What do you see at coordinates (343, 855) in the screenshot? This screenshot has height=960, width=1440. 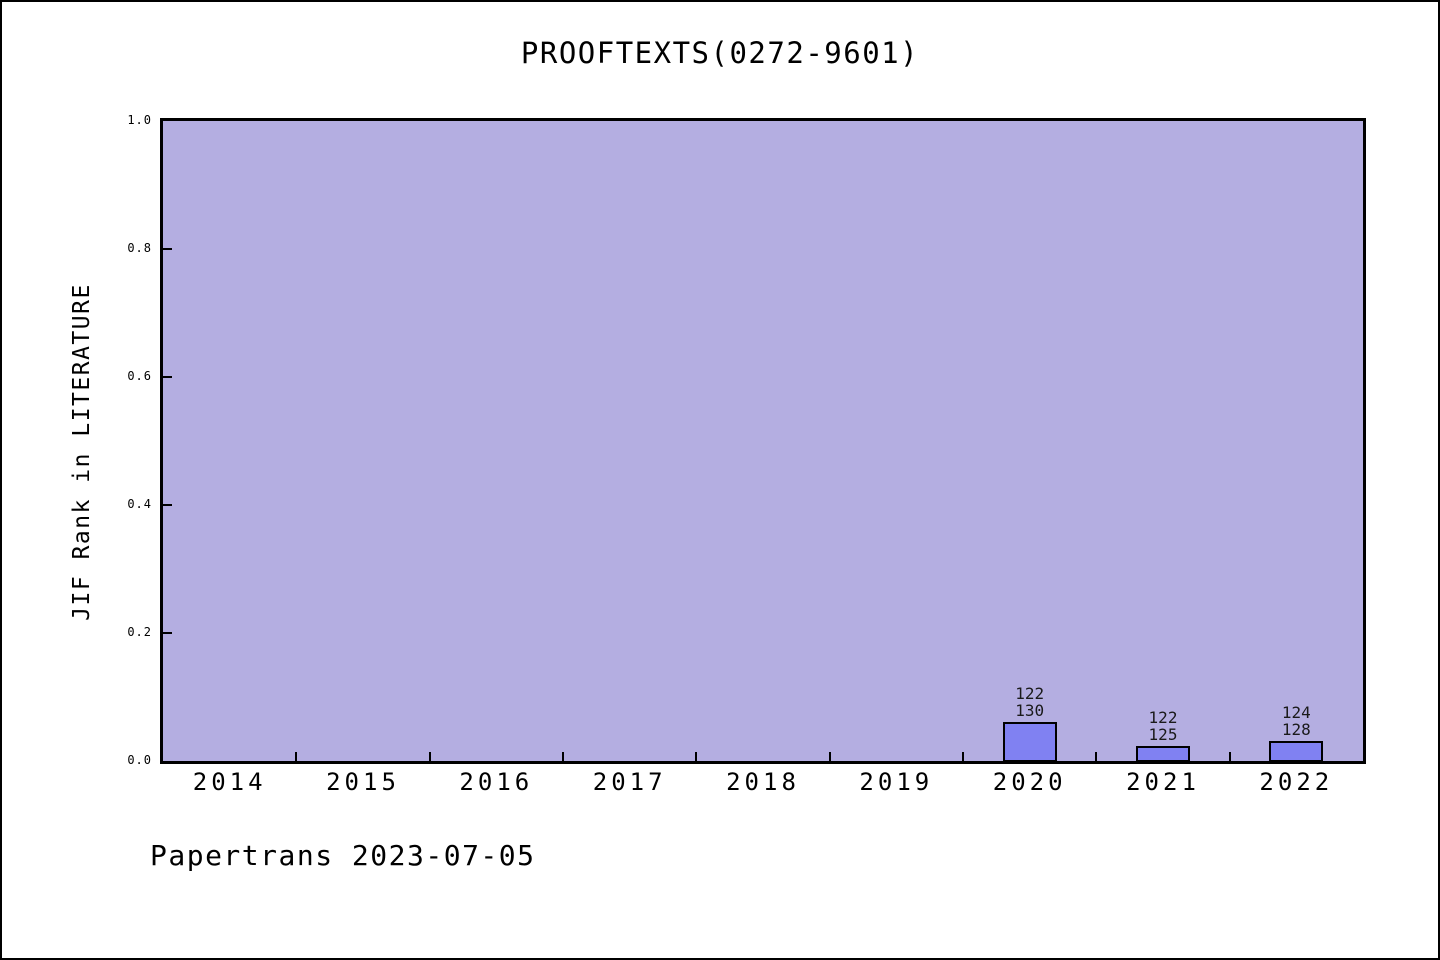 I see `watermark-text: Papertrans 2023-07-05` at bounding box center [343, 855].